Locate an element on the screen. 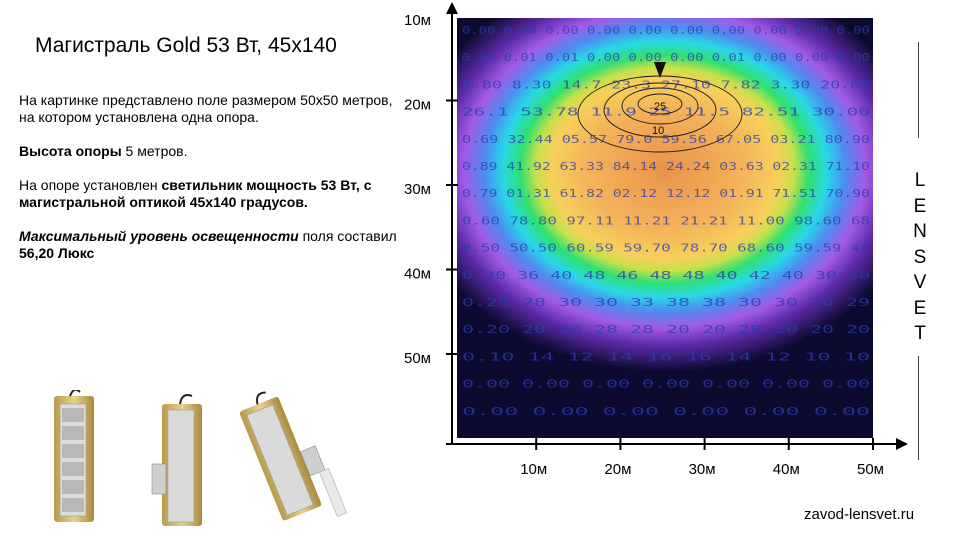 This screenshot has width=960, height=540. product-side-view is located at coordinates (176, 460).